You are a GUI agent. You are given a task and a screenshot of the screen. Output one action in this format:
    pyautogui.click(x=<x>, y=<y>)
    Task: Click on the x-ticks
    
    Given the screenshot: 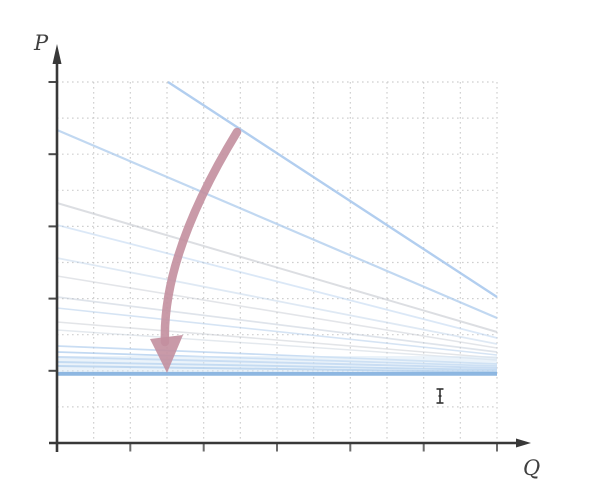 What is the action you would take?
    pyautogui.click(x=313, y=447)
    